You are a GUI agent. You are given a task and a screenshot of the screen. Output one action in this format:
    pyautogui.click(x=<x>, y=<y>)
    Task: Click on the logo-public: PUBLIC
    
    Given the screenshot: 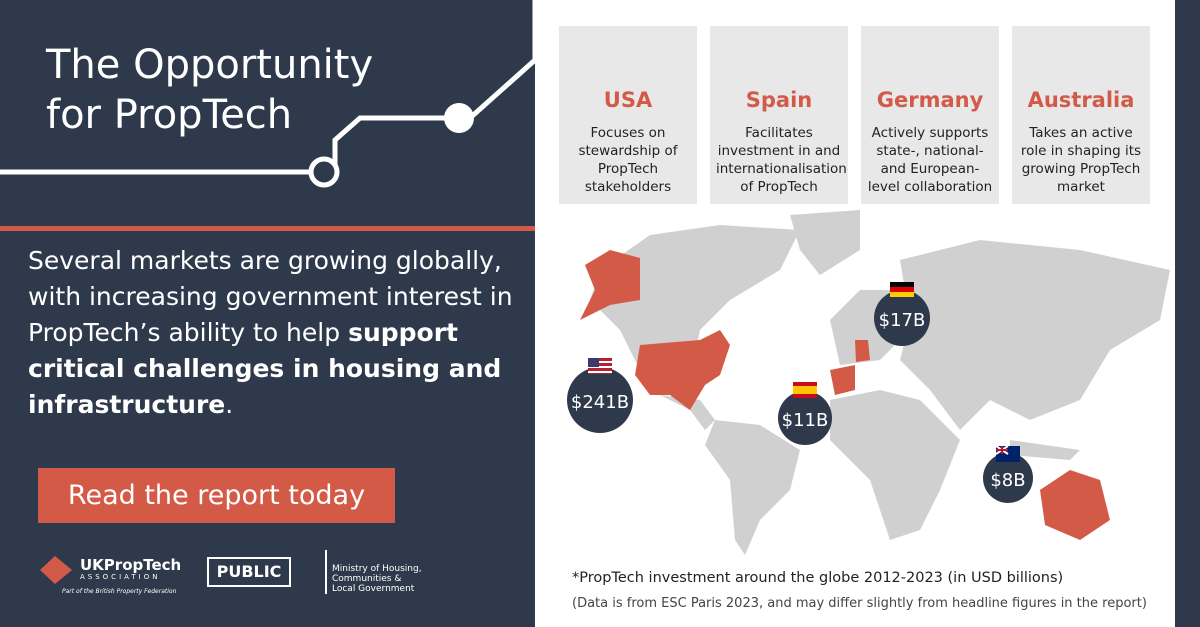 What is the action you would take?
    pyautogui.click(x=249, y=571)
    